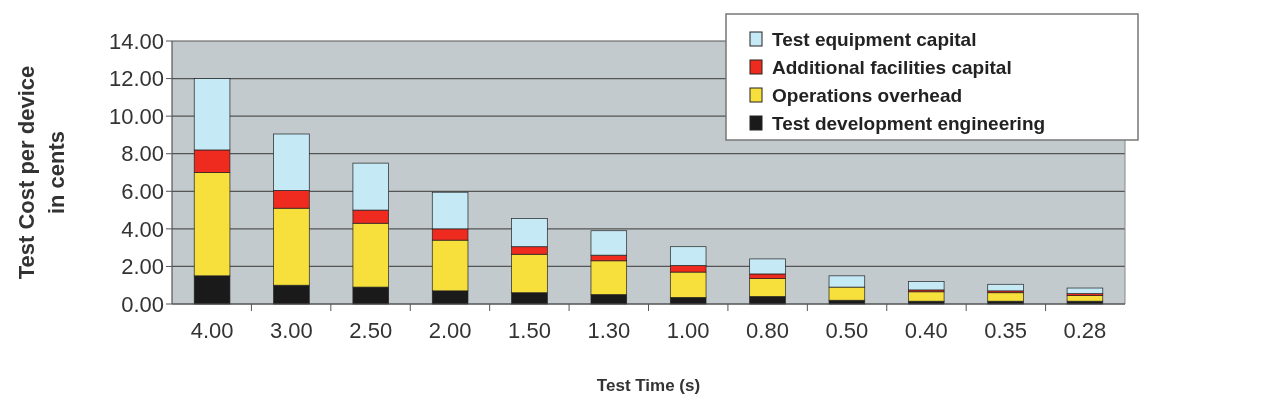  I want to click on x-tick-label: 1.50, so click(529, 330).